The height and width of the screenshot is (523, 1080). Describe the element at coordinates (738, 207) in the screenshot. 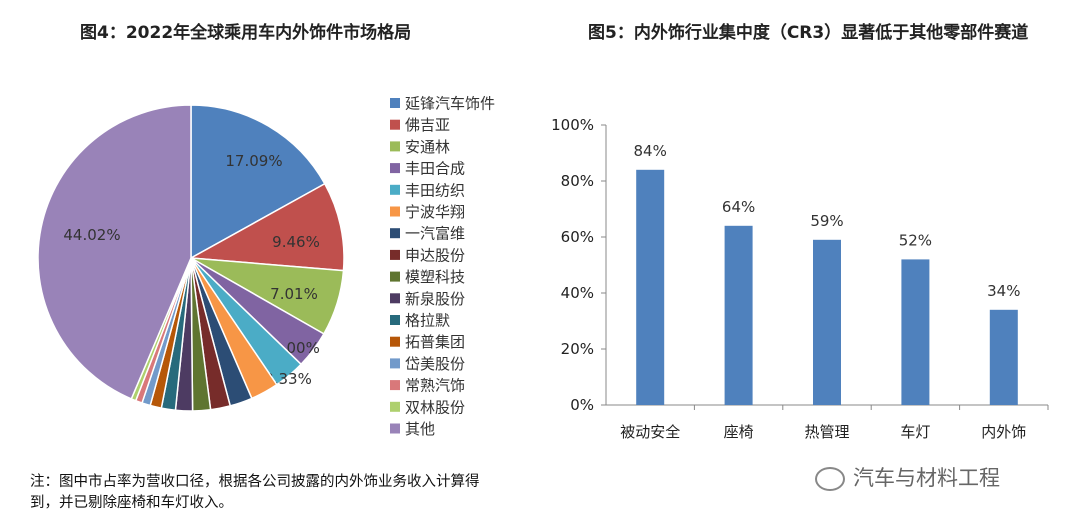

I see `bar-value-label: 64%` at that location.